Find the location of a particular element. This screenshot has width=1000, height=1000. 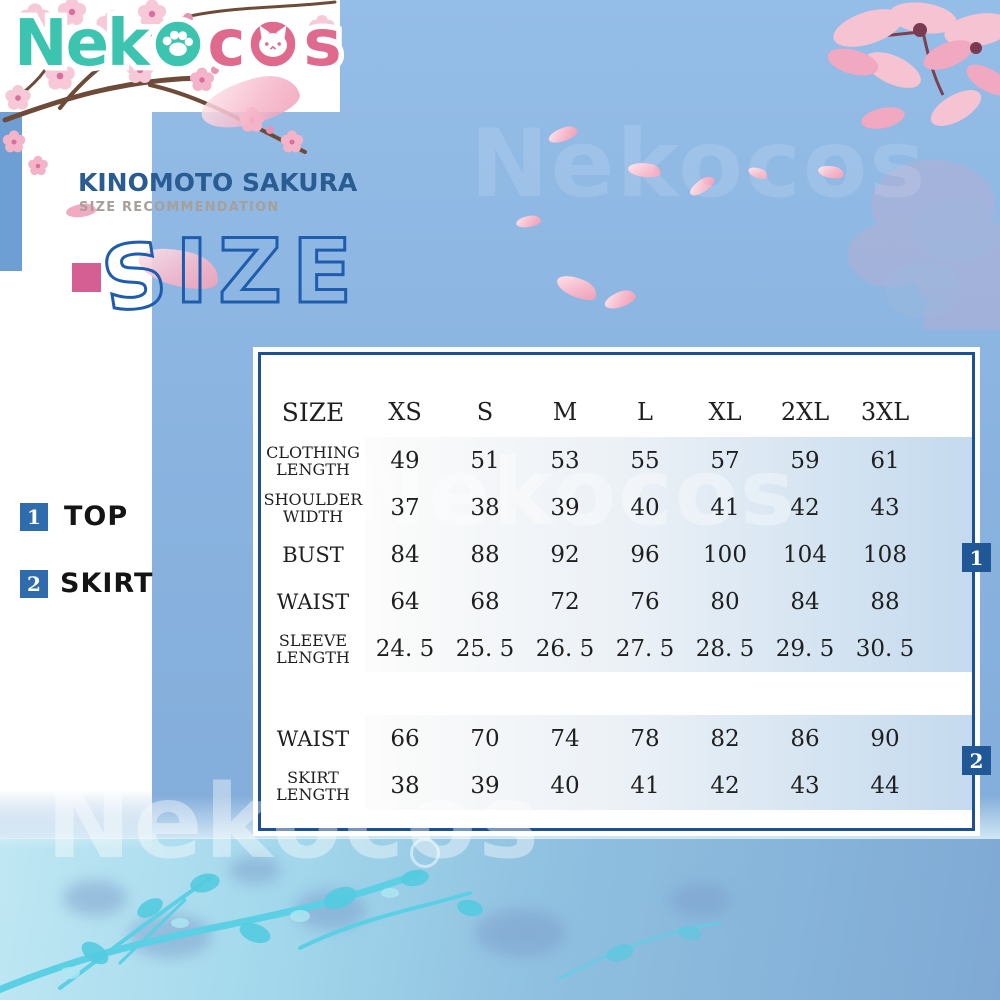

cell-value: 72 is located at coordinates (565, 601).